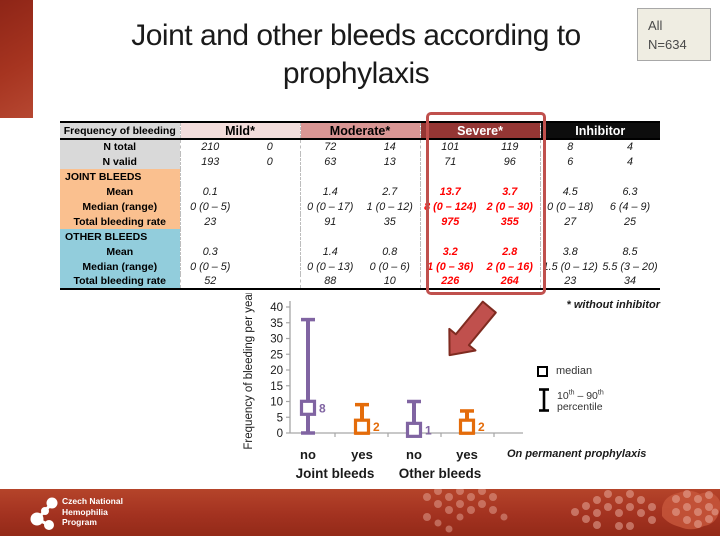  What do you see at coordinates (510, 191) in the screenshot?
I see `table-cell: 3.7` at bounding box center [510, 191].